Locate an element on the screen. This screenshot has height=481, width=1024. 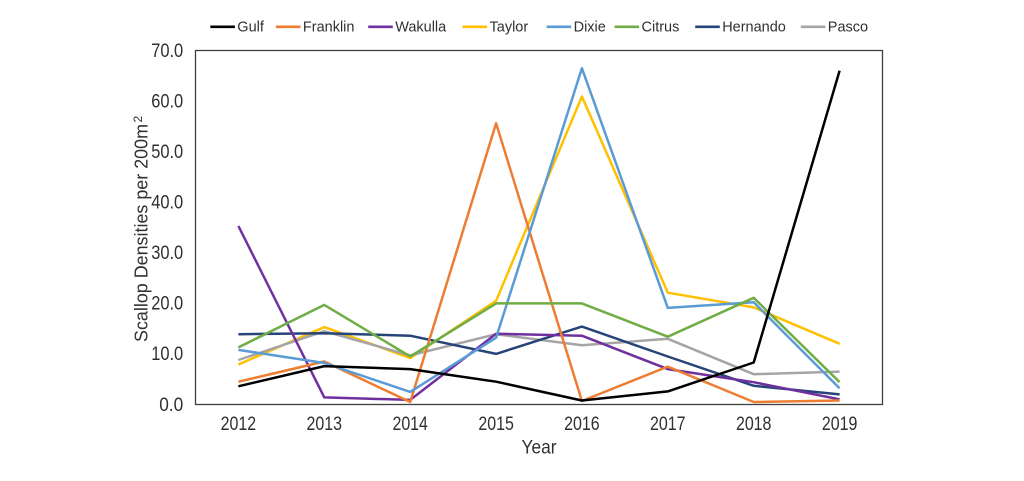
svg-text: 70.0 is located at coordinates (167, 51).